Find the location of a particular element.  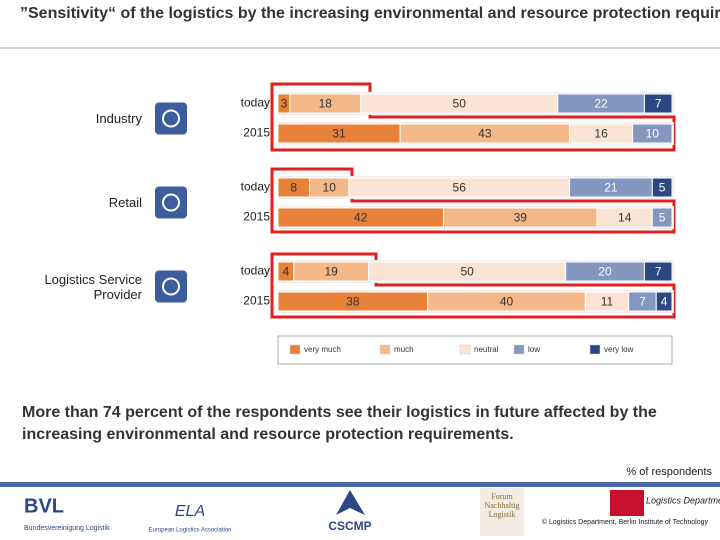

legend-label: much is located at coordinates (404, 349).